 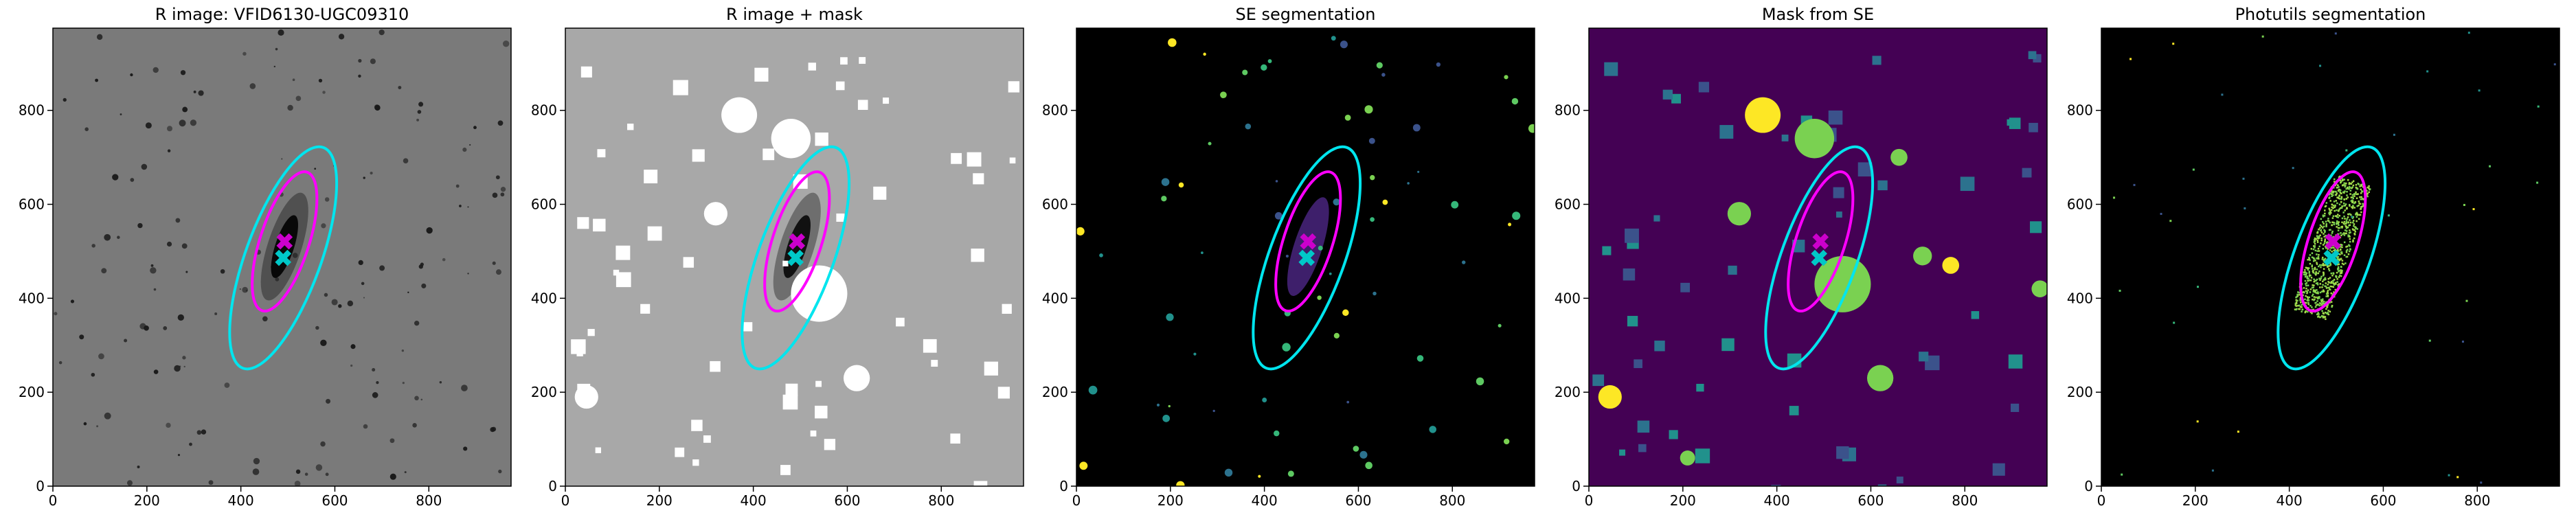 I want to click on x-tick-label: 200, so click(x=1683, y=500).